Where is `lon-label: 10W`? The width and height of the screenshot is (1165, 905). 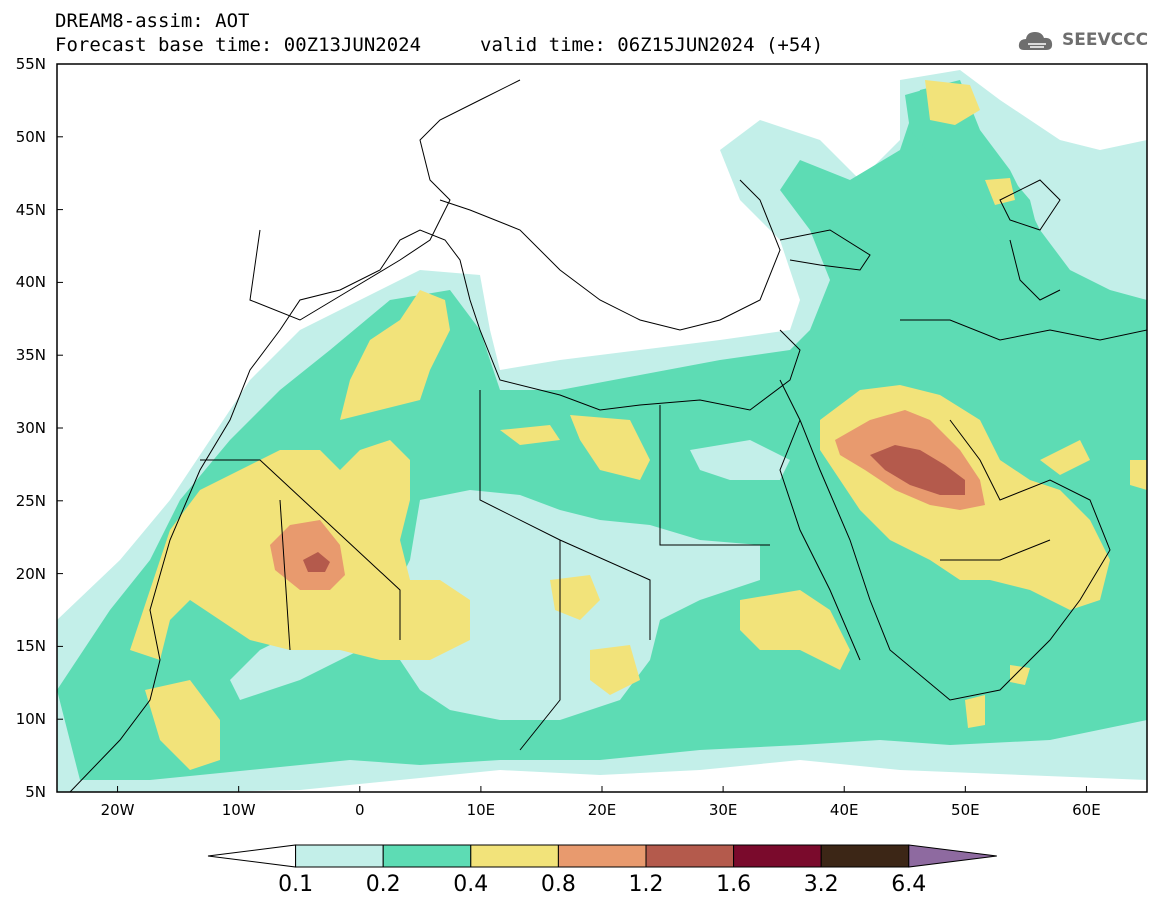
lon-label: 10W is located at coordinates (238, 810).